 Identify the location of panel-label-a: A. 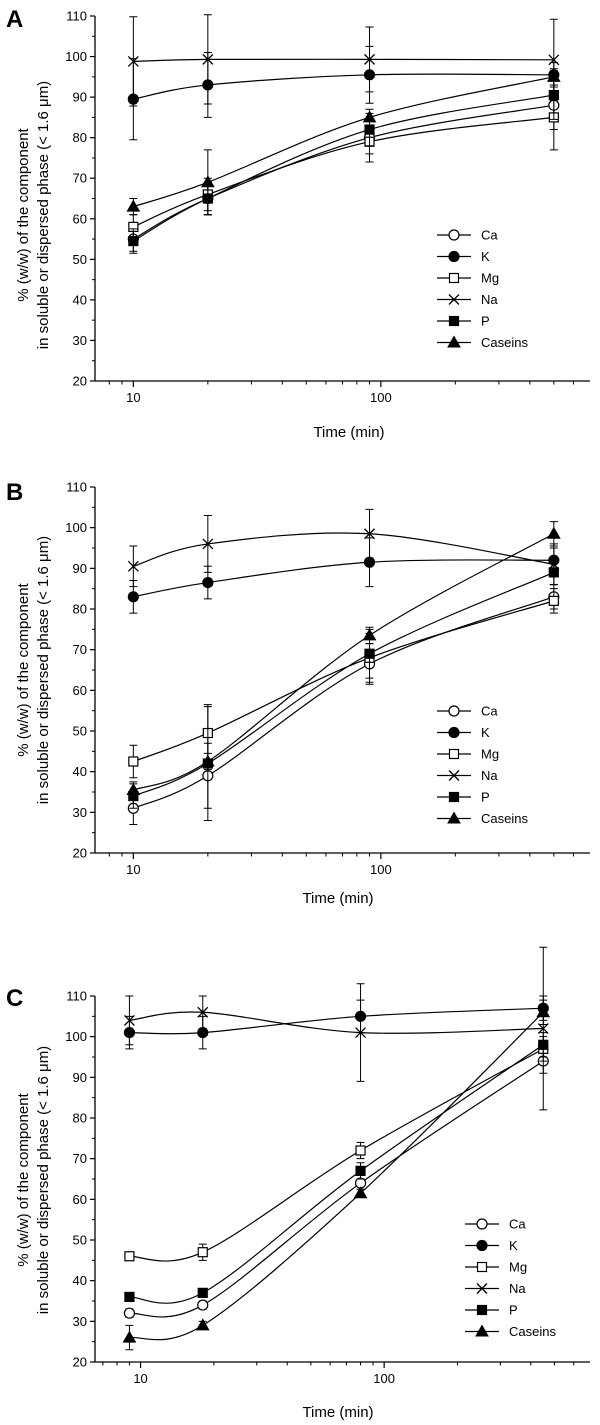
(14, 19).